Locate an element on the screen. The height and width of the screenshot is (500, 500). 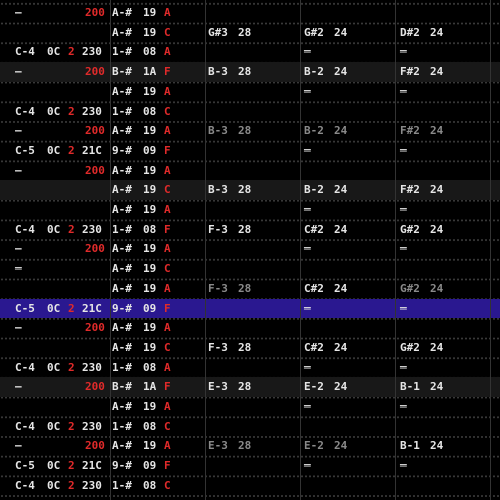
effect-value: 21C is located at coordinates (92, 466).